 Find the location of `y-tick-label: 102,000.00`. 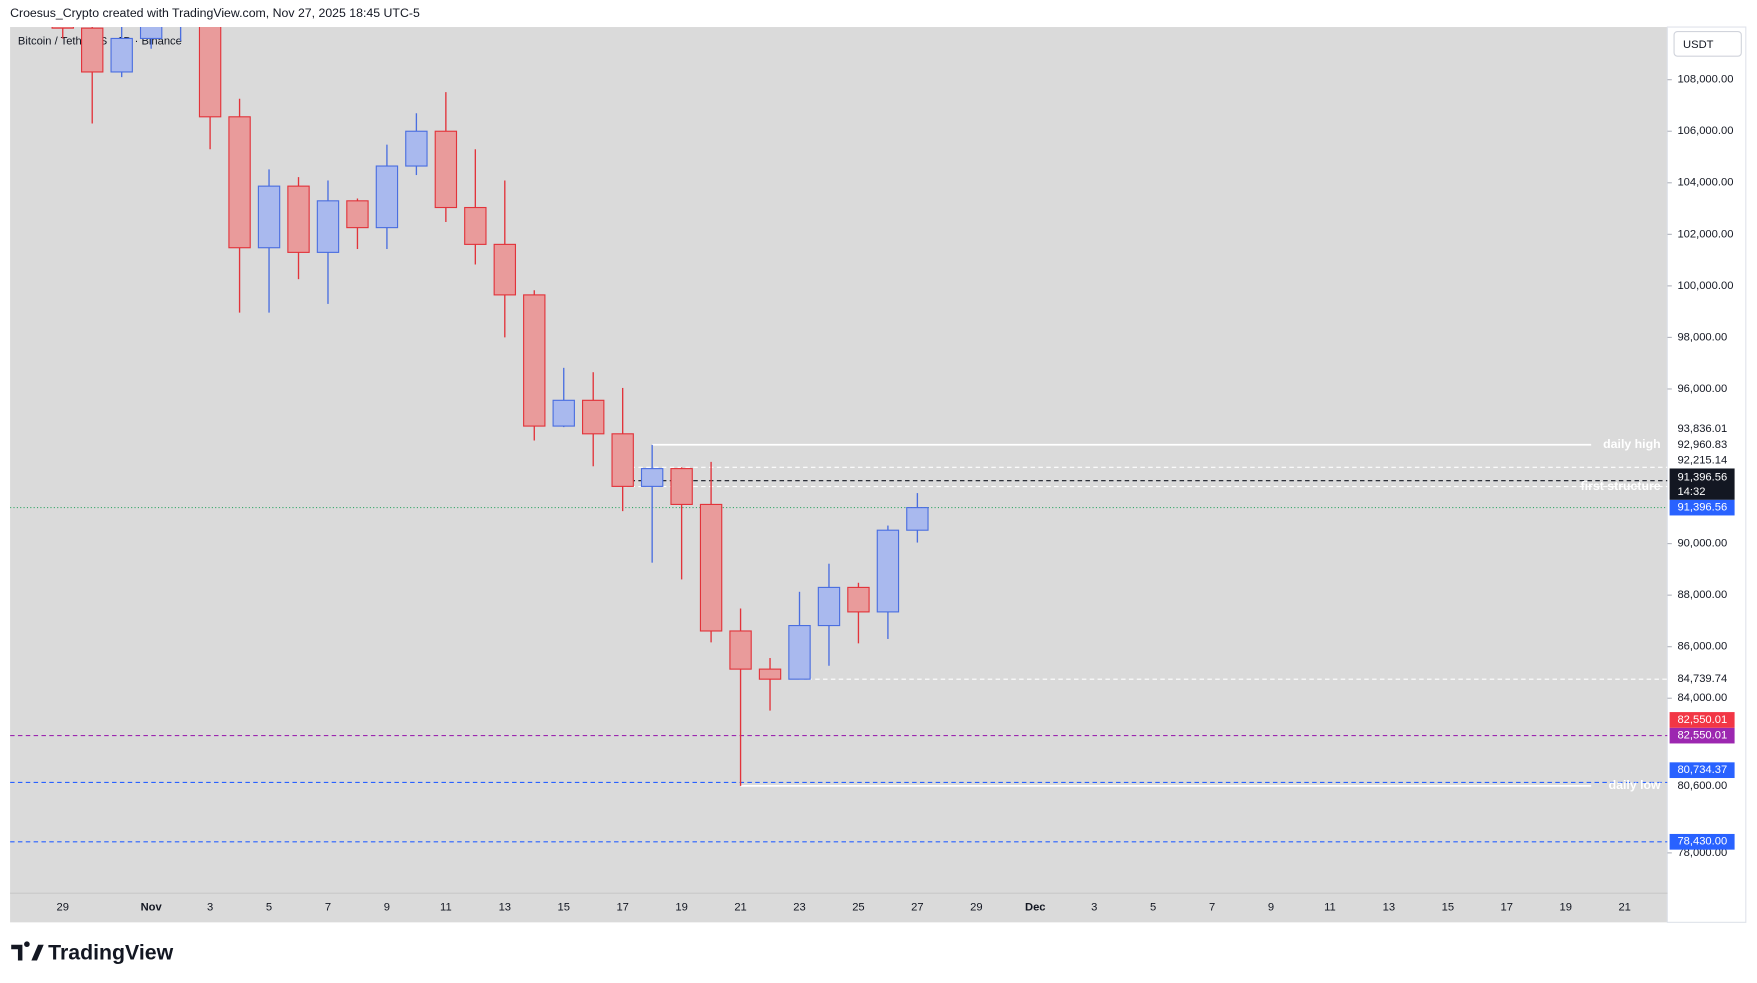

y-tick-label: 102,000.00 is located at coordinates (1705, 234).